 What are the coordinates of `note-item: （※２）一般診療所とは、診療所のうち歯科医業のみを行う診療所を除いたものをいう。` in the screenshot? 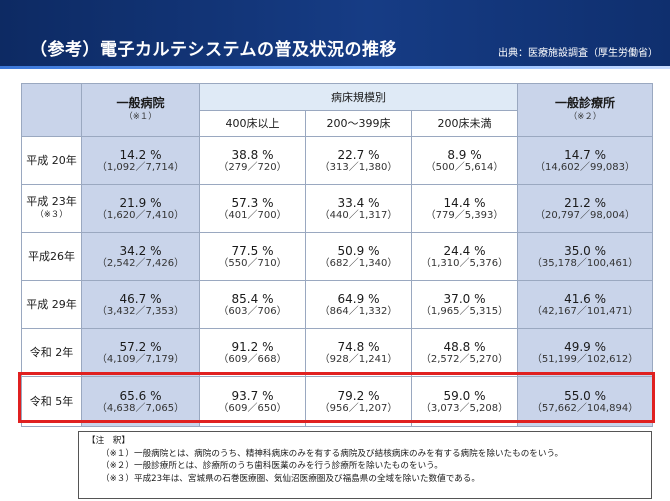 It's located at (272, 466).